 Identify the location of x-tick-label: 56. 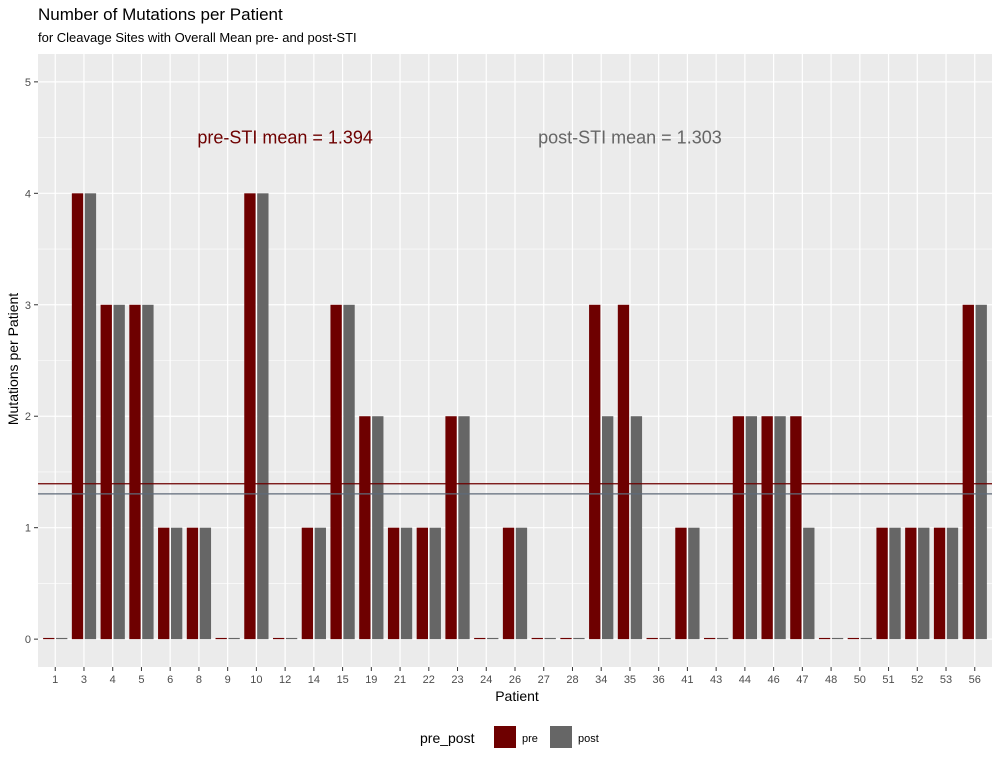
(975, 680).